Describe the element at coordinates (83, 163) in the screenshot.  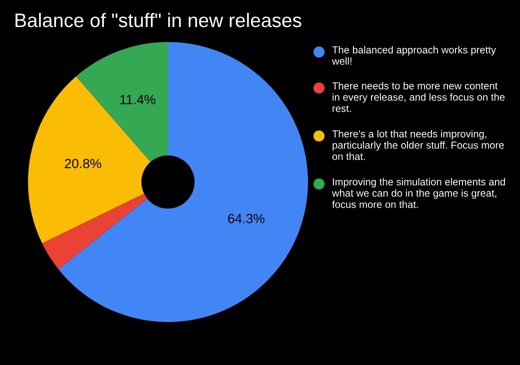
I see `data-label: 20.8%` at that location.